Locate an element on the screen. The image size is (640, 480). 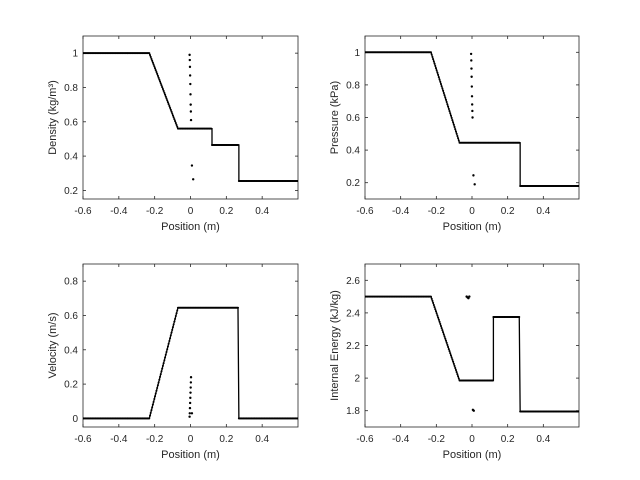
energy-axes-box is located at coordinates (472, 345).